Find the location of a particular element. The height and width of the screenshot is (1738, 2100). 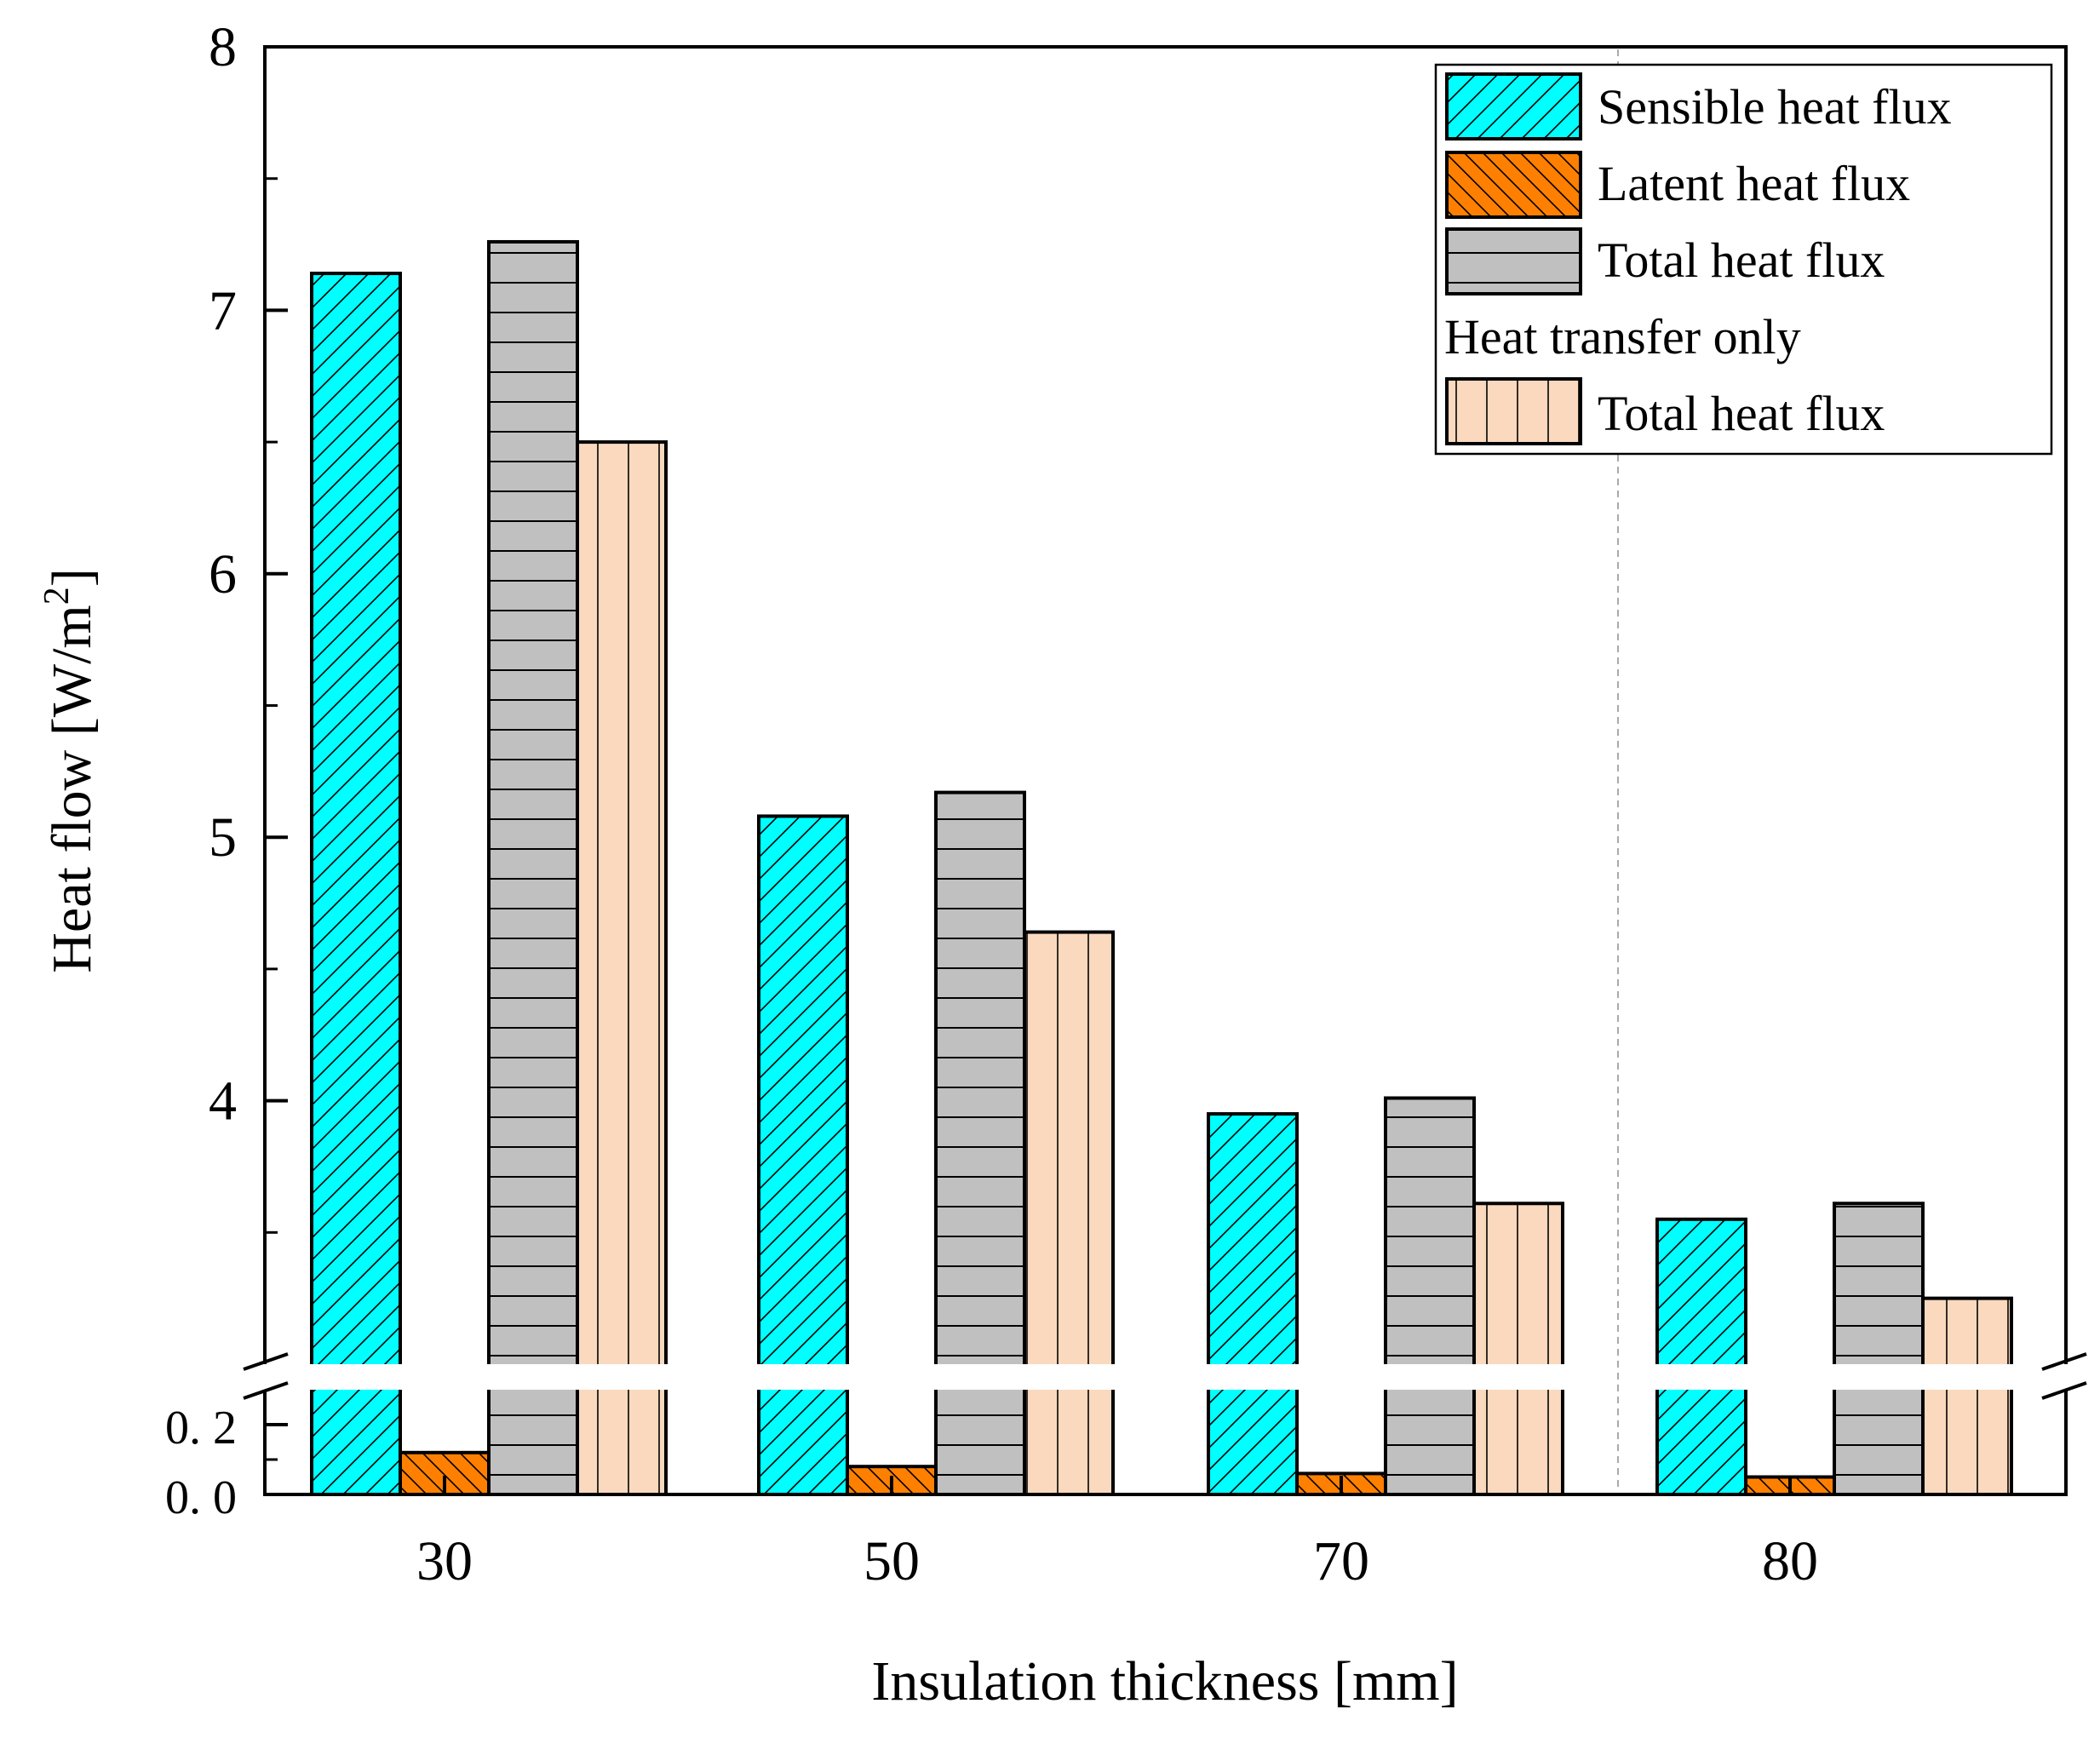

y-tick-label: 4 is located at coordinates (223, 1101).